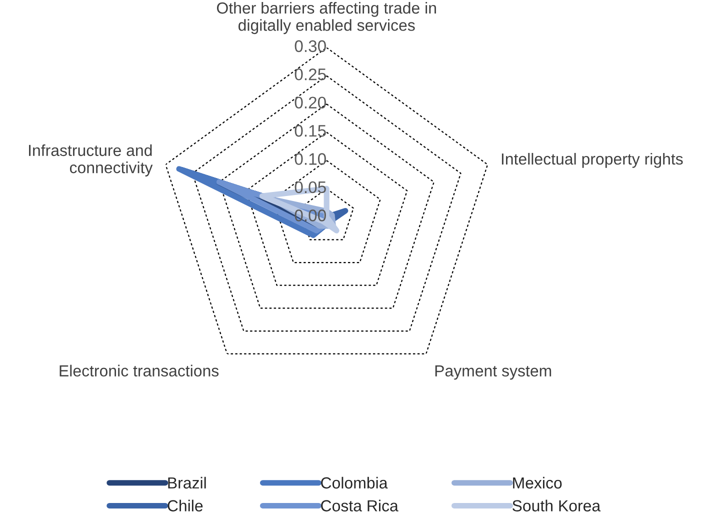 The height and width of the screenshot is (529, 710). I want to click on y-tick-label: 0.10, so click(310, 159).